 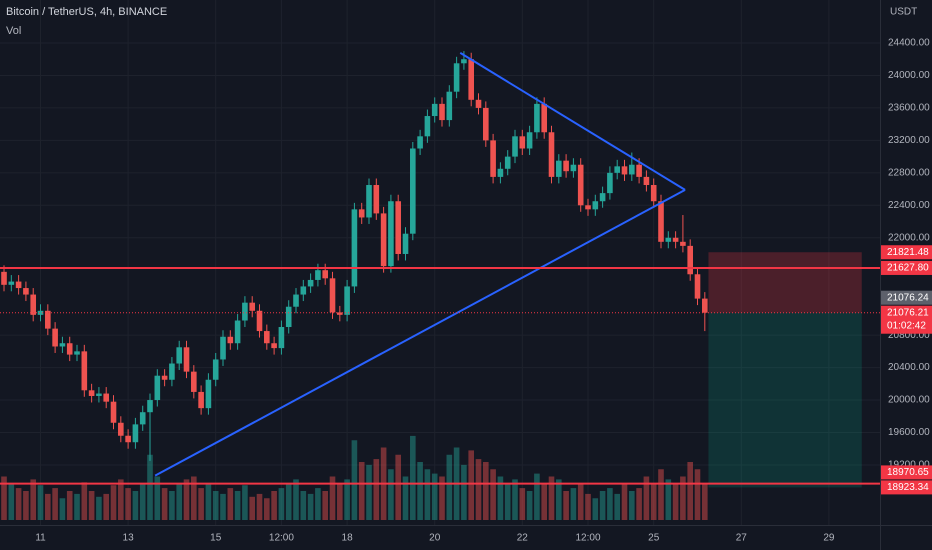 What do you see at coordinates (348, 538) in the screenshot?
I see `x-tick-label: 18` at bounding box center [348, 538].